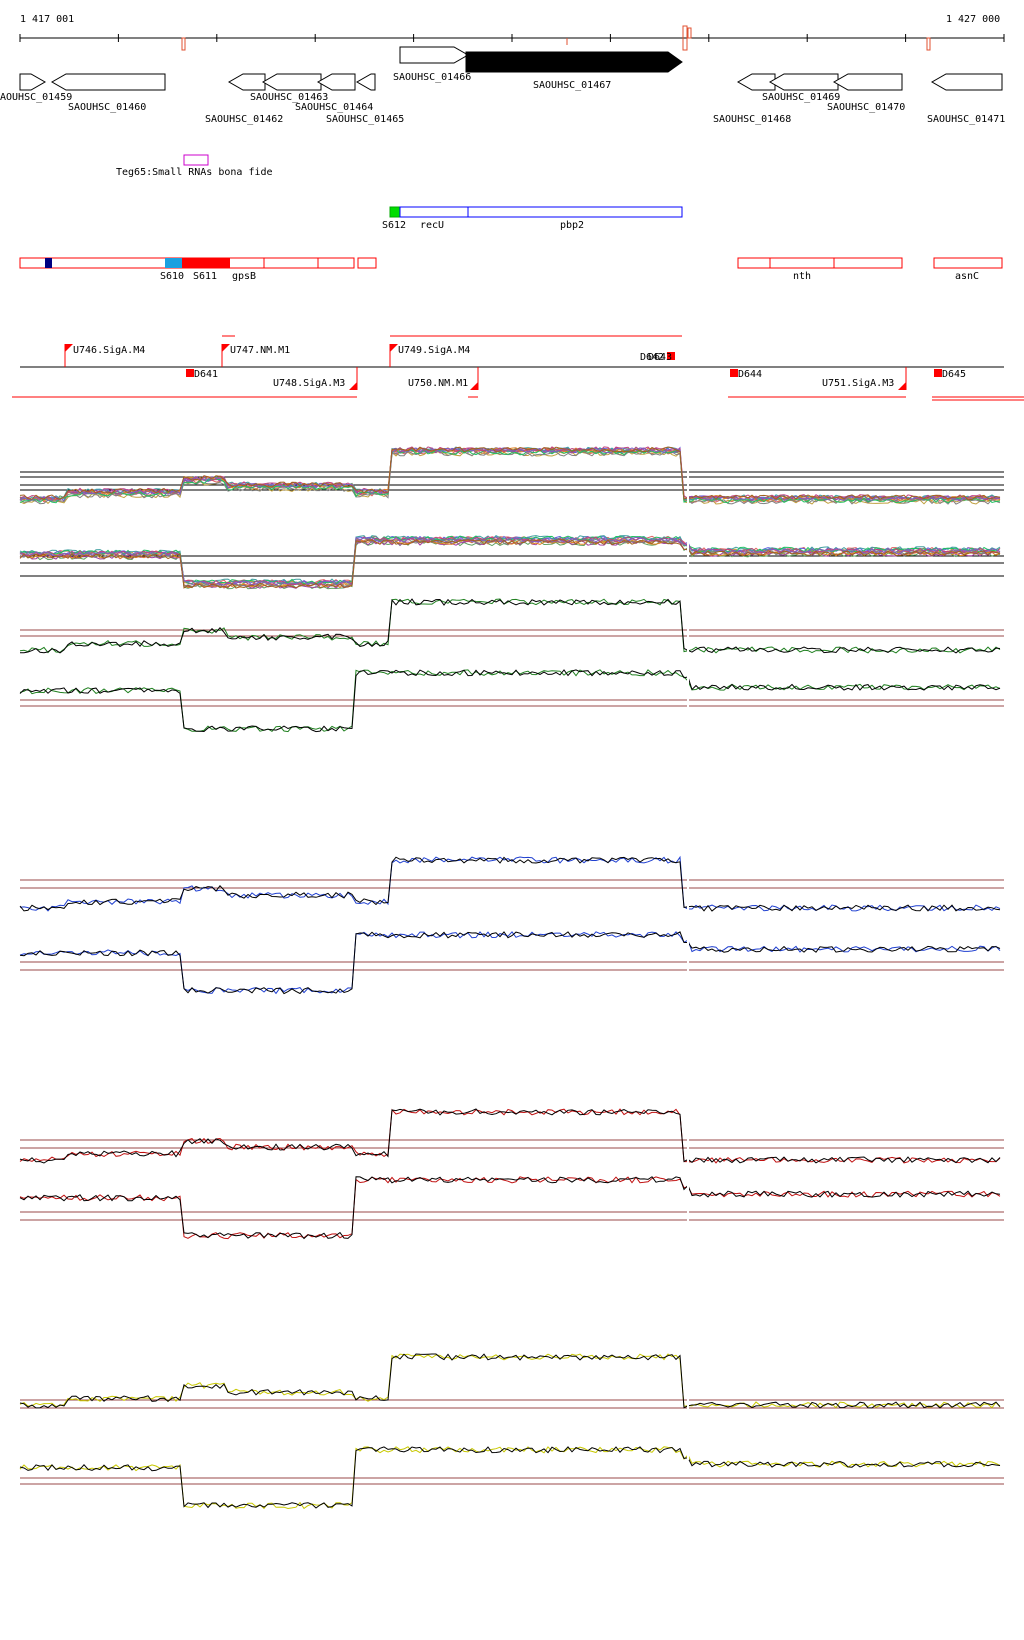 This screenshot has width=1024, height=1640. I want to click on srna-track: Teg65:Small RNAs bona fide, so click(194, 166).